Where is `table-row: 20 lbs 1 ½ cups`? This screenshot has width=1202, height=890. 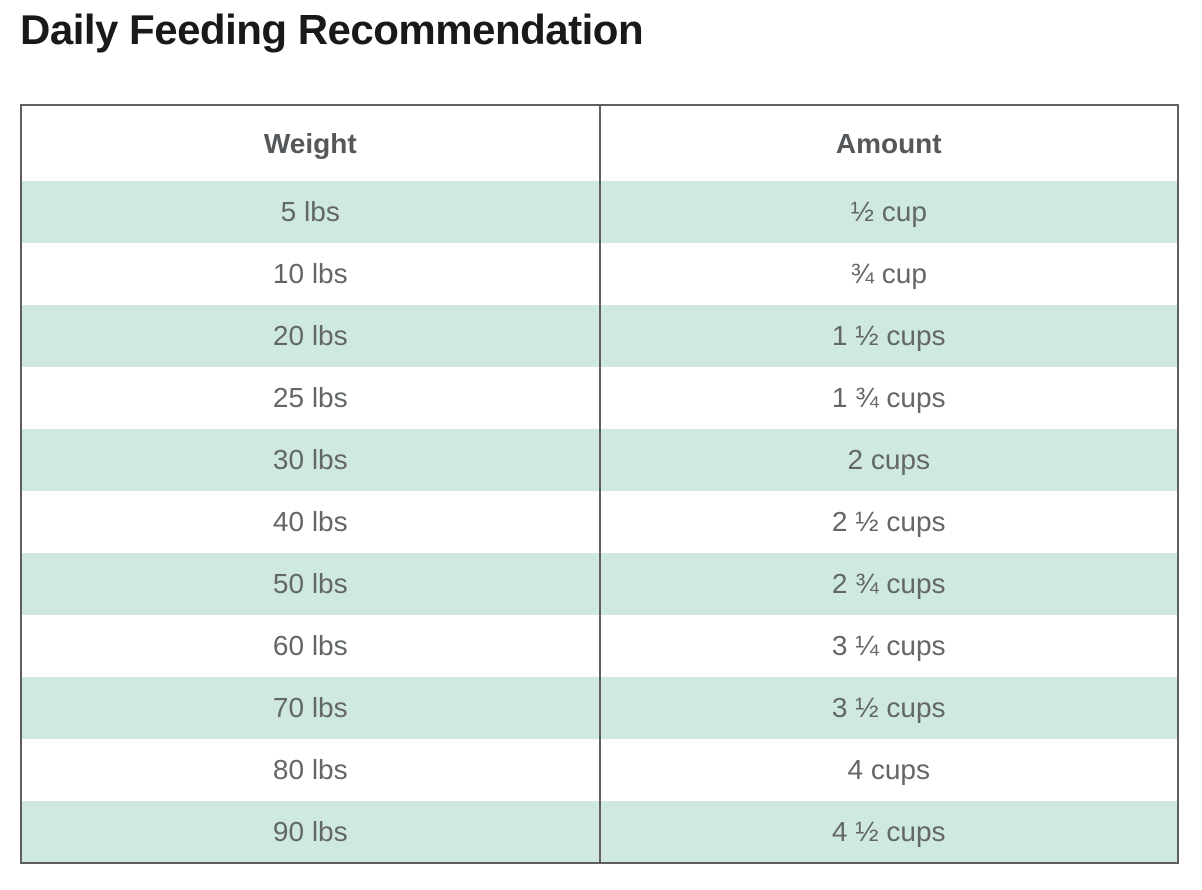 table-row: 20 lbs 1 ½ cups is located at coordinates (599, 336).